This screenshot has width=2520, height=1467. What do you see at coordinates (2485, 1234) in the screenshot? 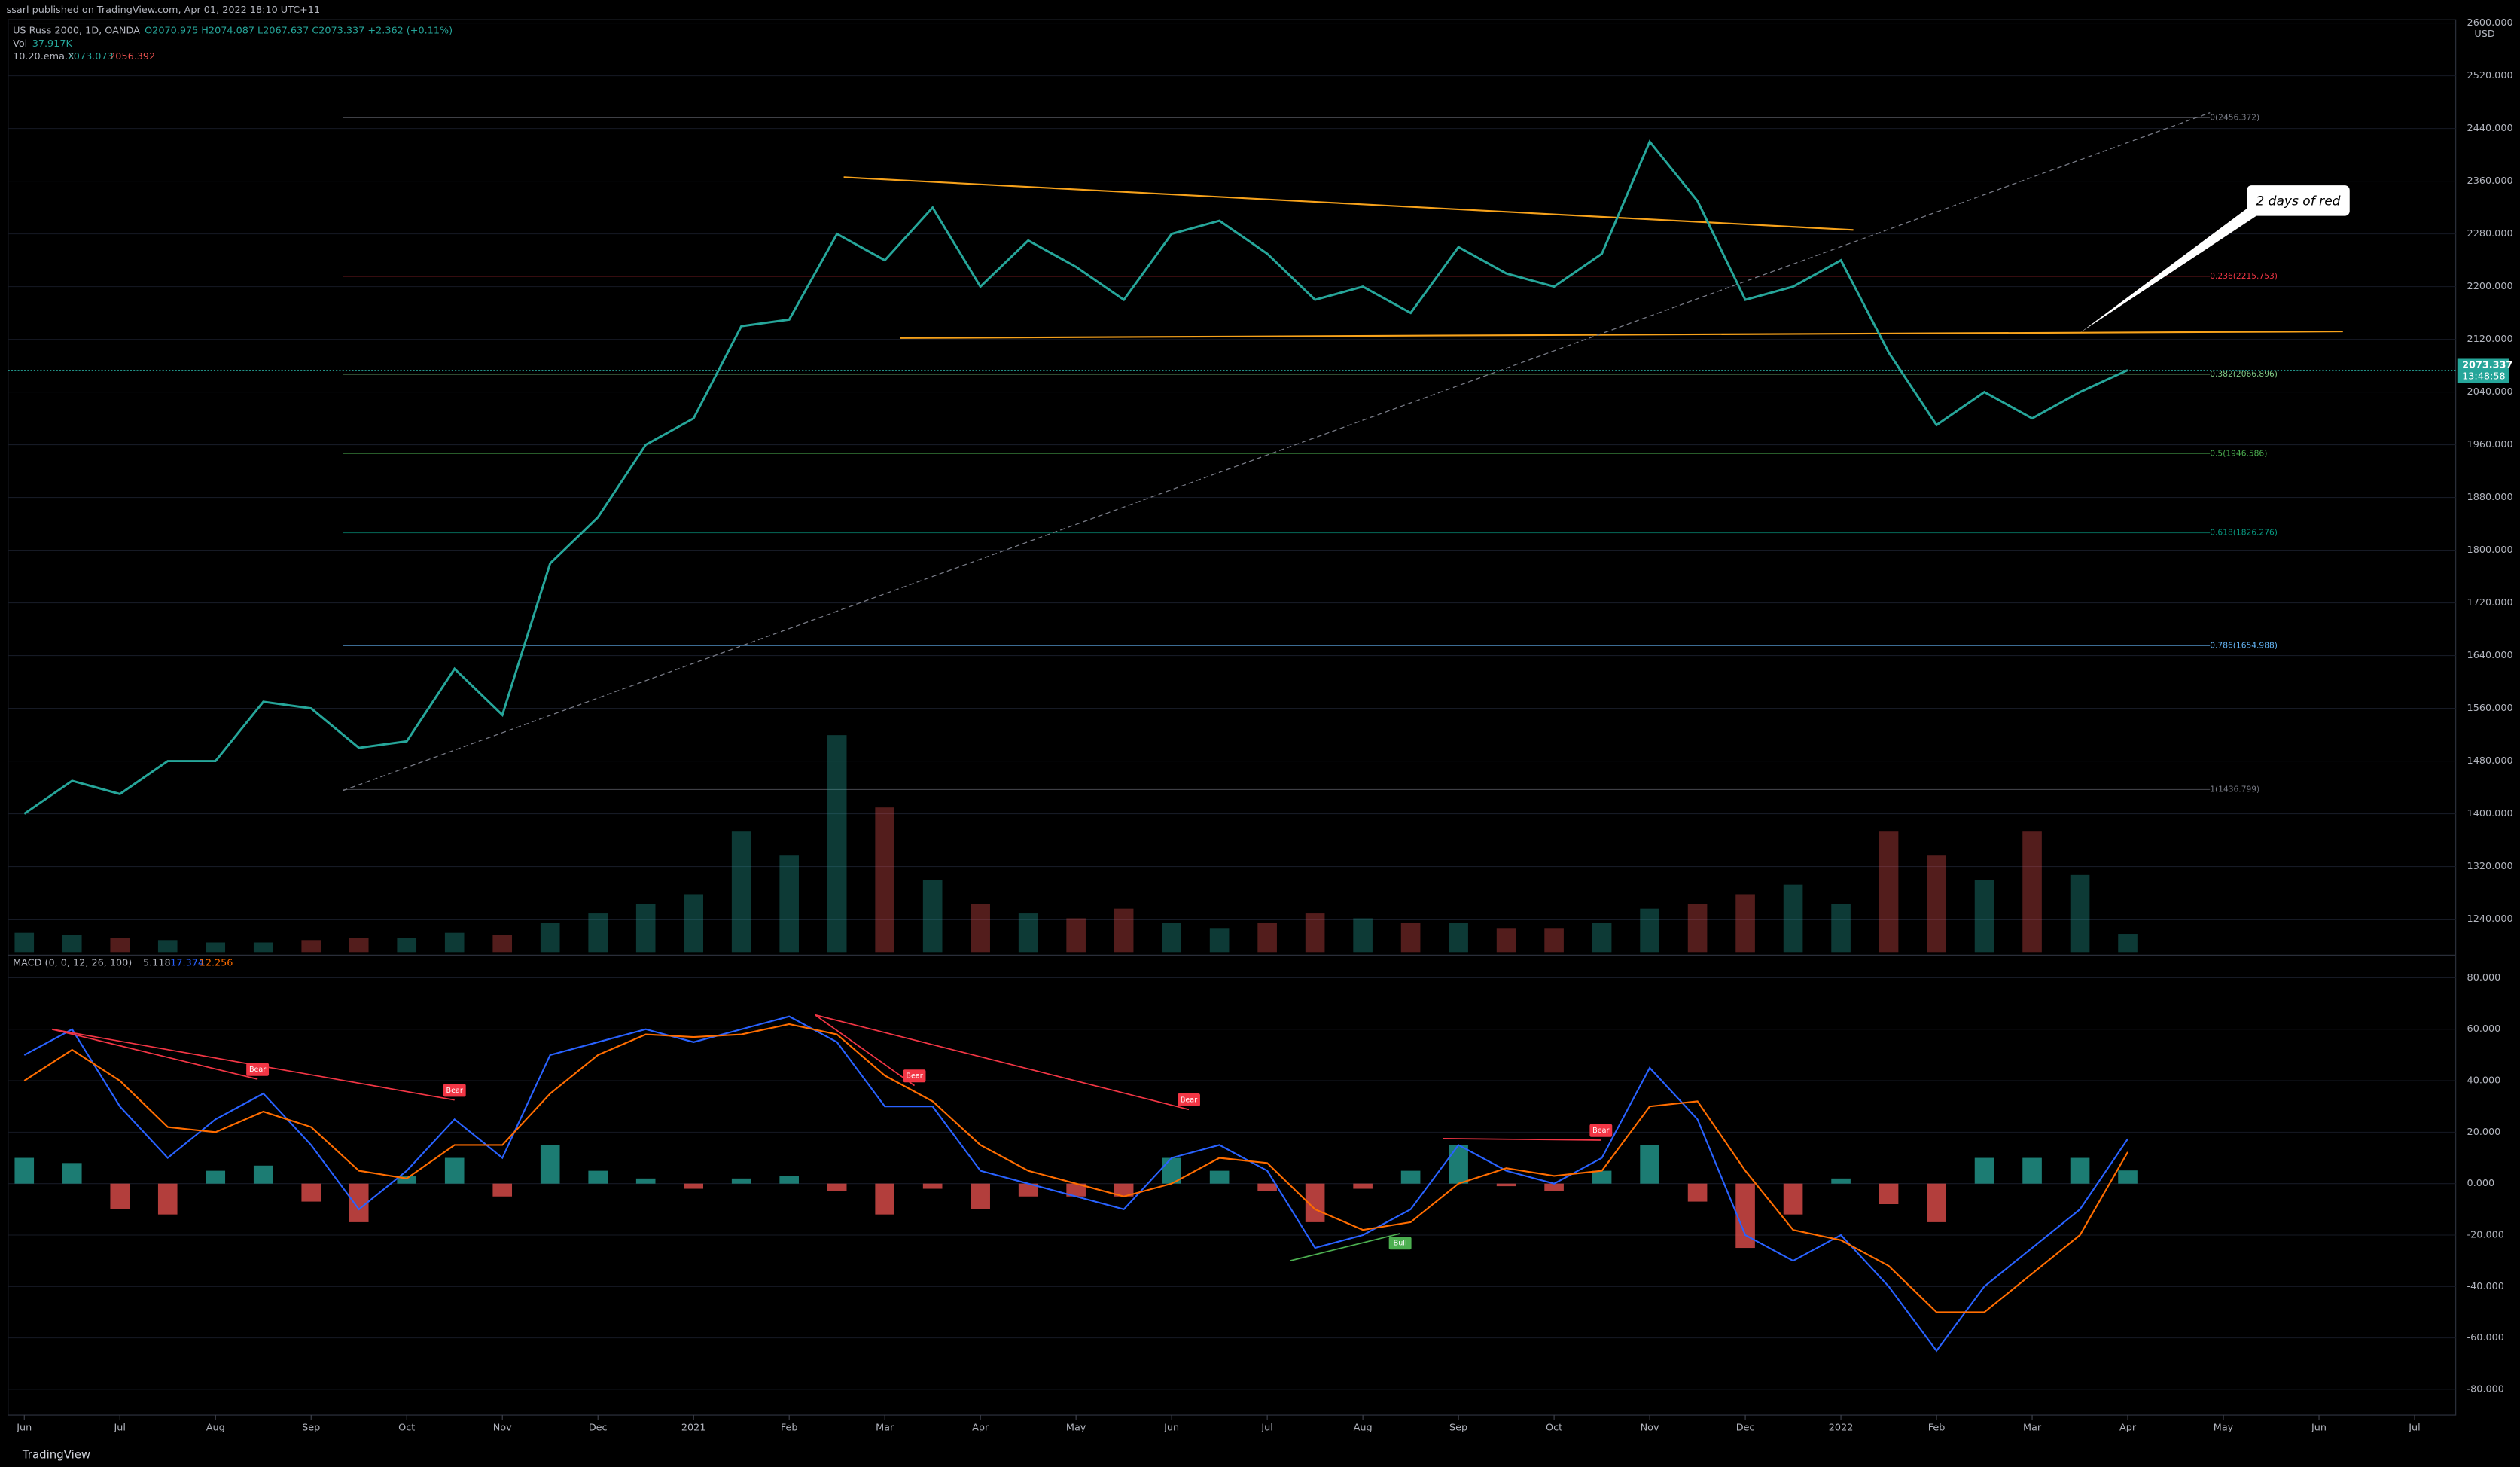
I see `y-tick-label: -20.000` at bounding box center [2485, 1234].